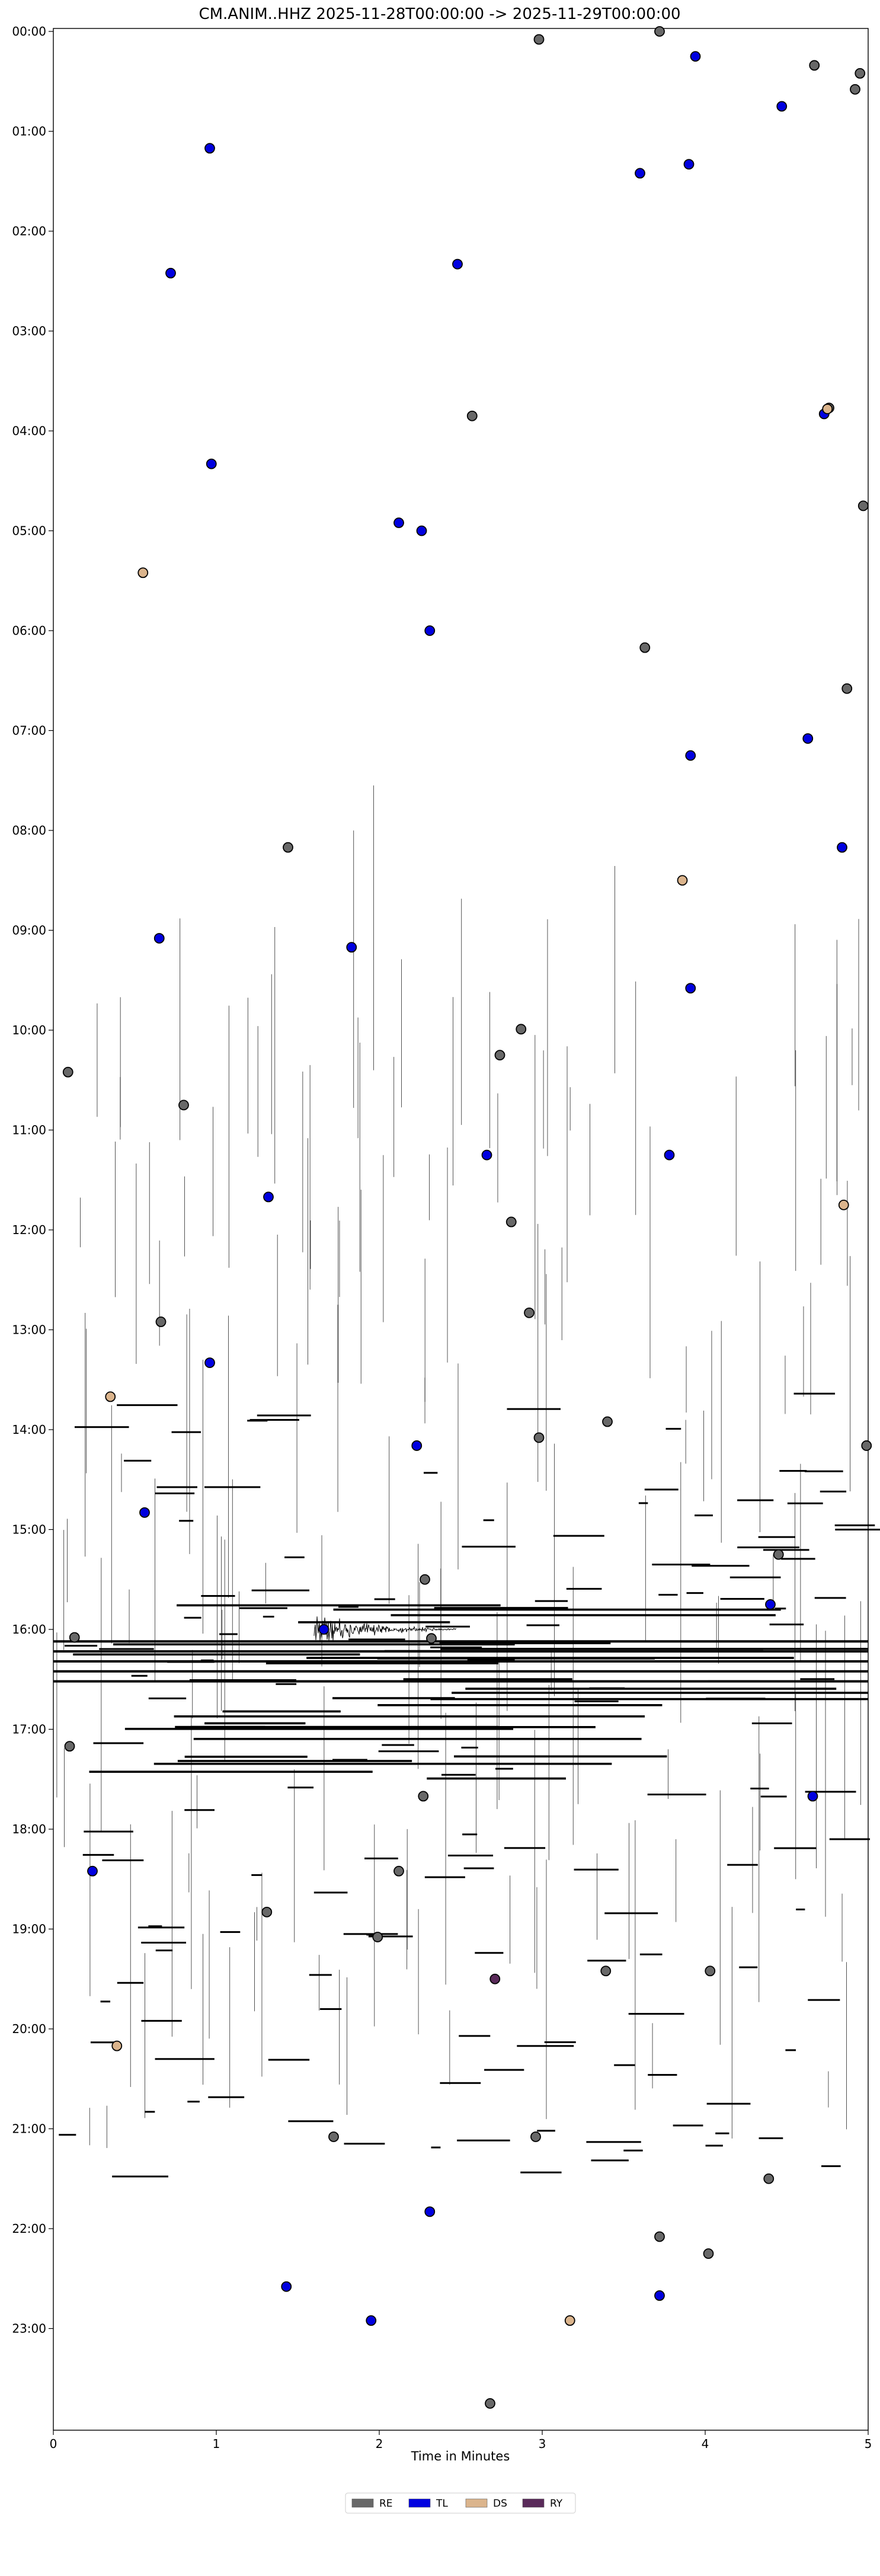  What do you see at coordinates (216, 2444) in the screenshot?
I see `x-tick-label: 1` at bounding box center [216, 2444].